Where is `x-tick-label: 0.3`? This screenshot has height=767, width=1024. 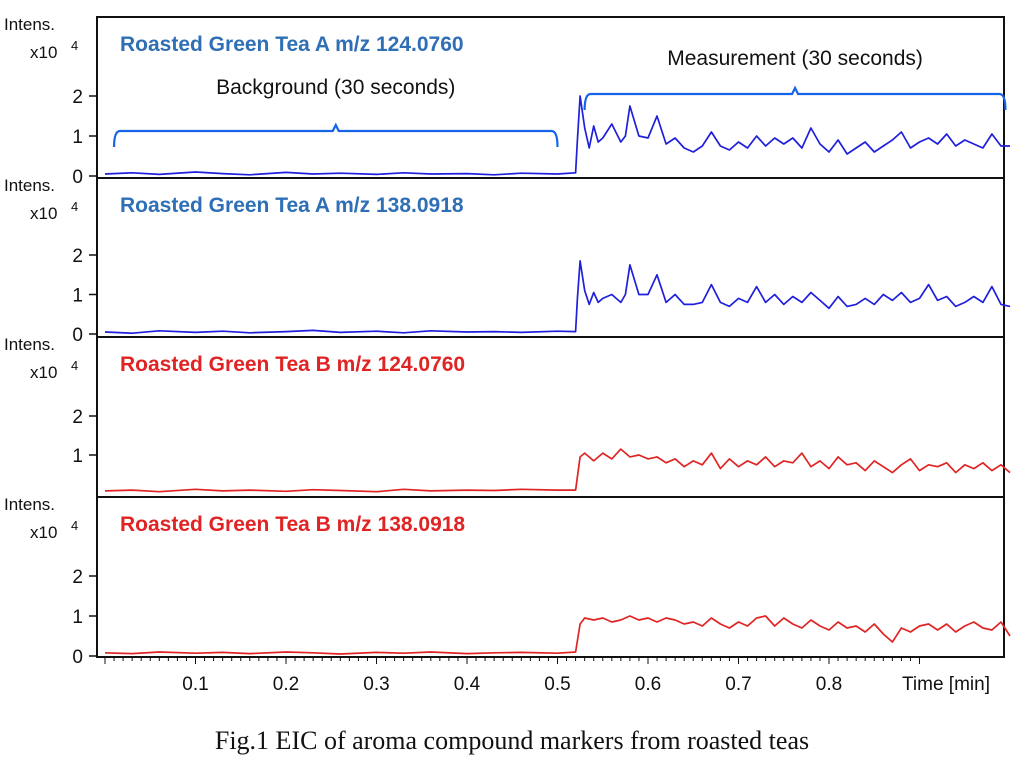 x-tick-label: 0.3 is located at coordinates (376, 684).